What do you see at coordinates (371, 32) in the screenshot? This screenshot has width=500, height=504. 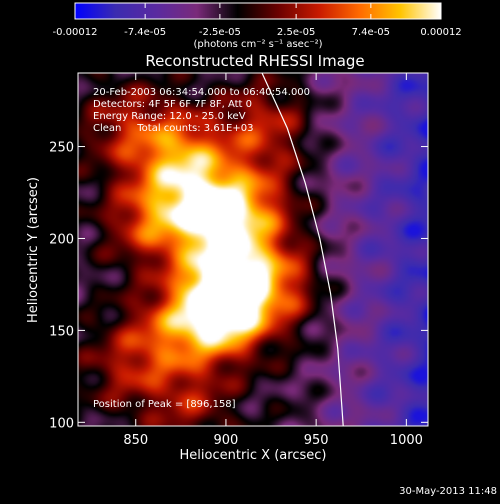 I see `colorbar-tick-label: 7.4e-05` at bounding box center [371, 32].